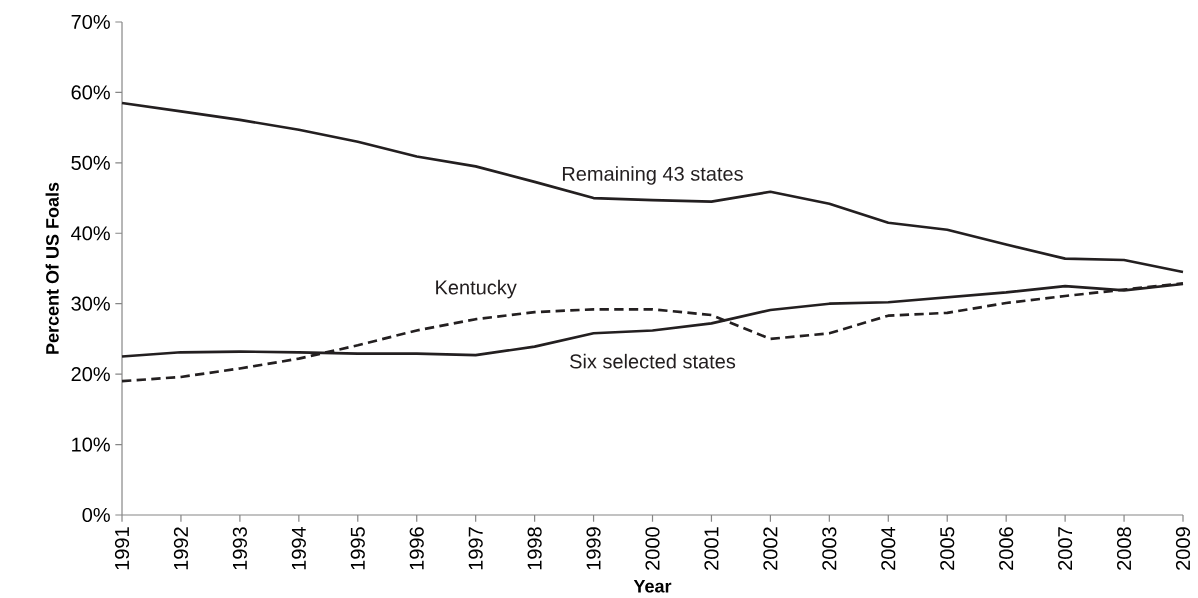 This screenshot has width=1198, height=598. I want to click on x-tick-label: 1999, so click(593, 548).